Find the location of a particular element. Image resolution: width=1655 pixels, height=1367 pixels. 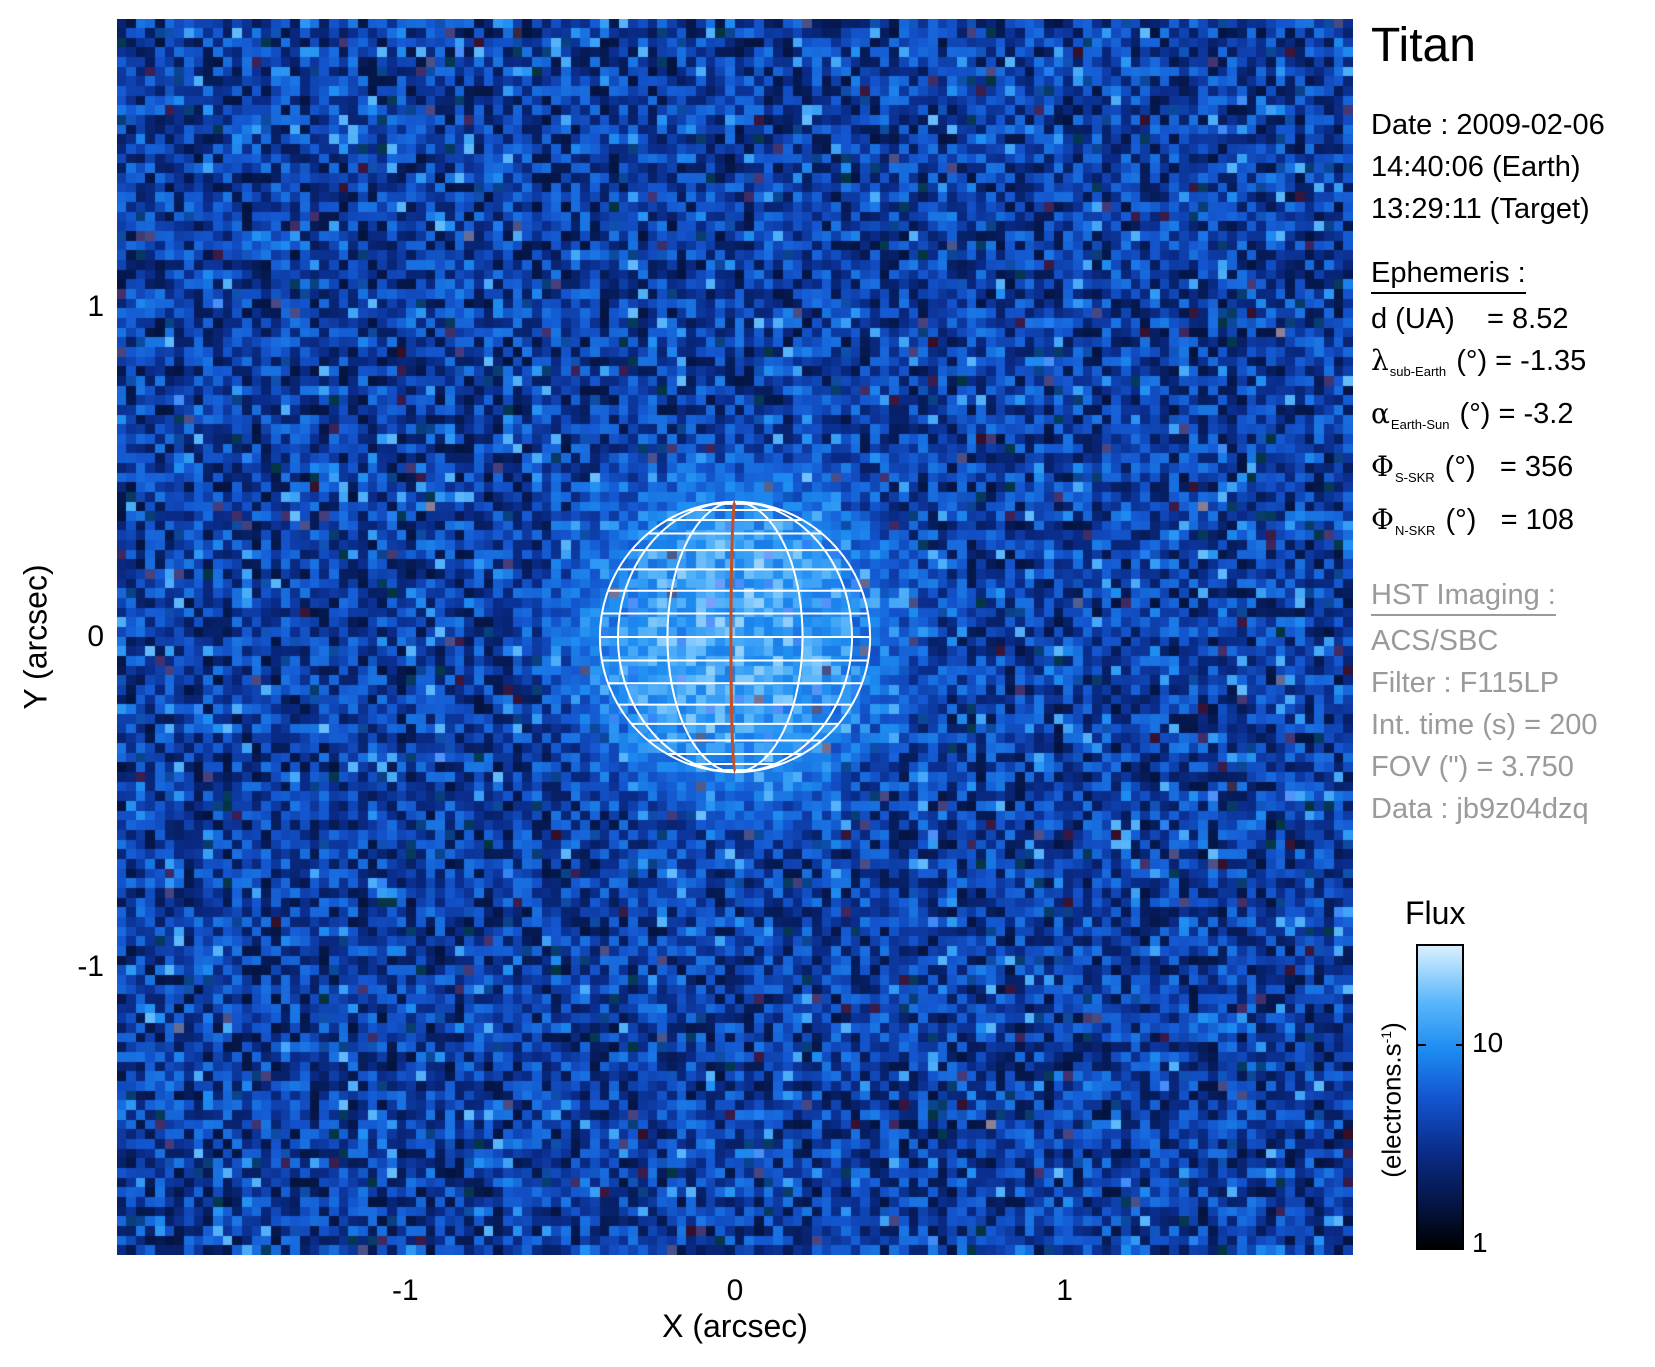

colorbar-unit: (electrons.s-1) is located at coordinates (1392, 1100).